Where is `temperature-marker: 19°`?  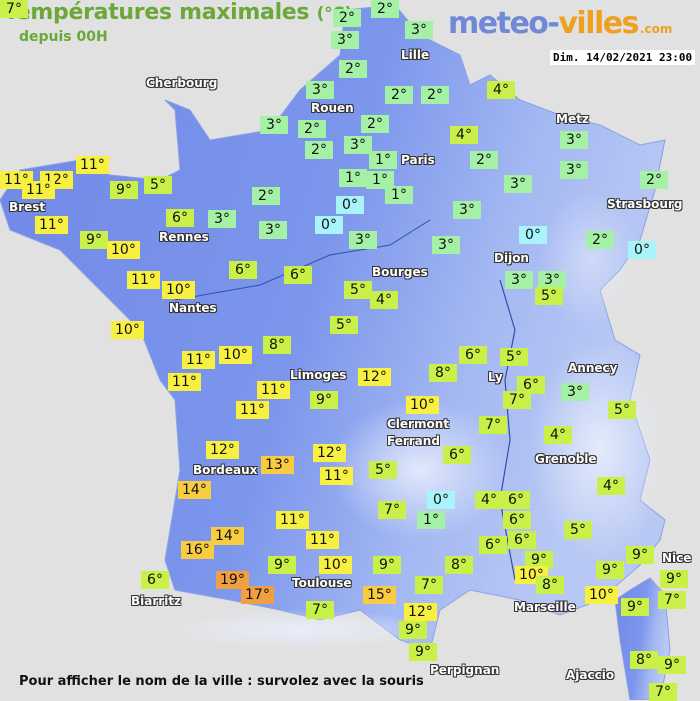
temperature-marker: 19° is located at coordinates (232, 580).